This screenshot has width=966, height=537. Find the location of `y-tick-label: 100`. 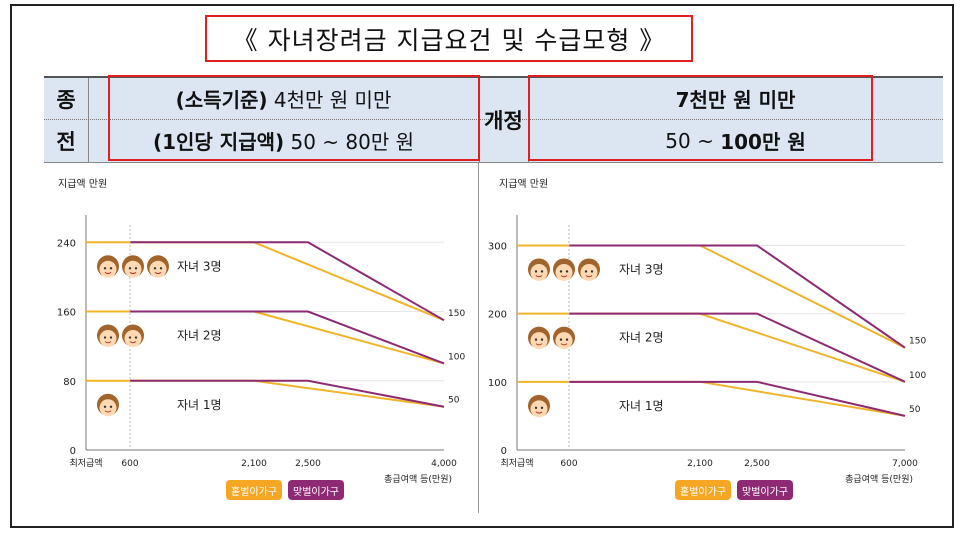

y-tick-label: 100 is located at coordinates (497, 383).